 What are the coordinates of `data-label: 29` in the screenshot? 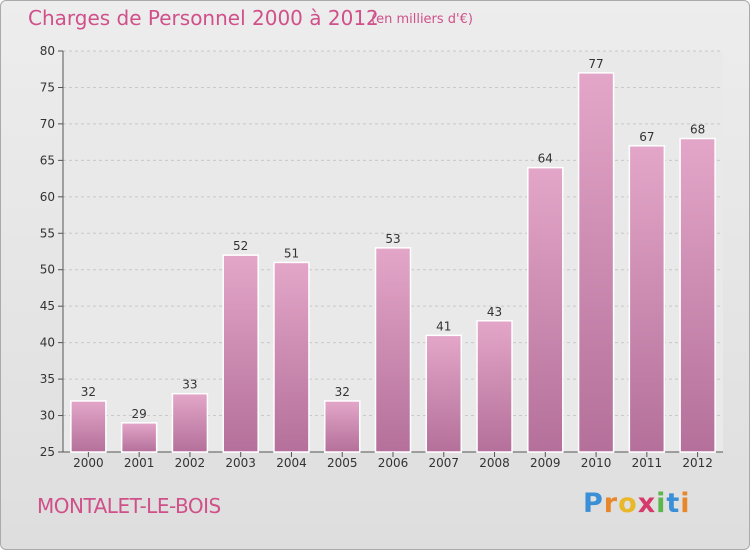 It's located at (139, 414).